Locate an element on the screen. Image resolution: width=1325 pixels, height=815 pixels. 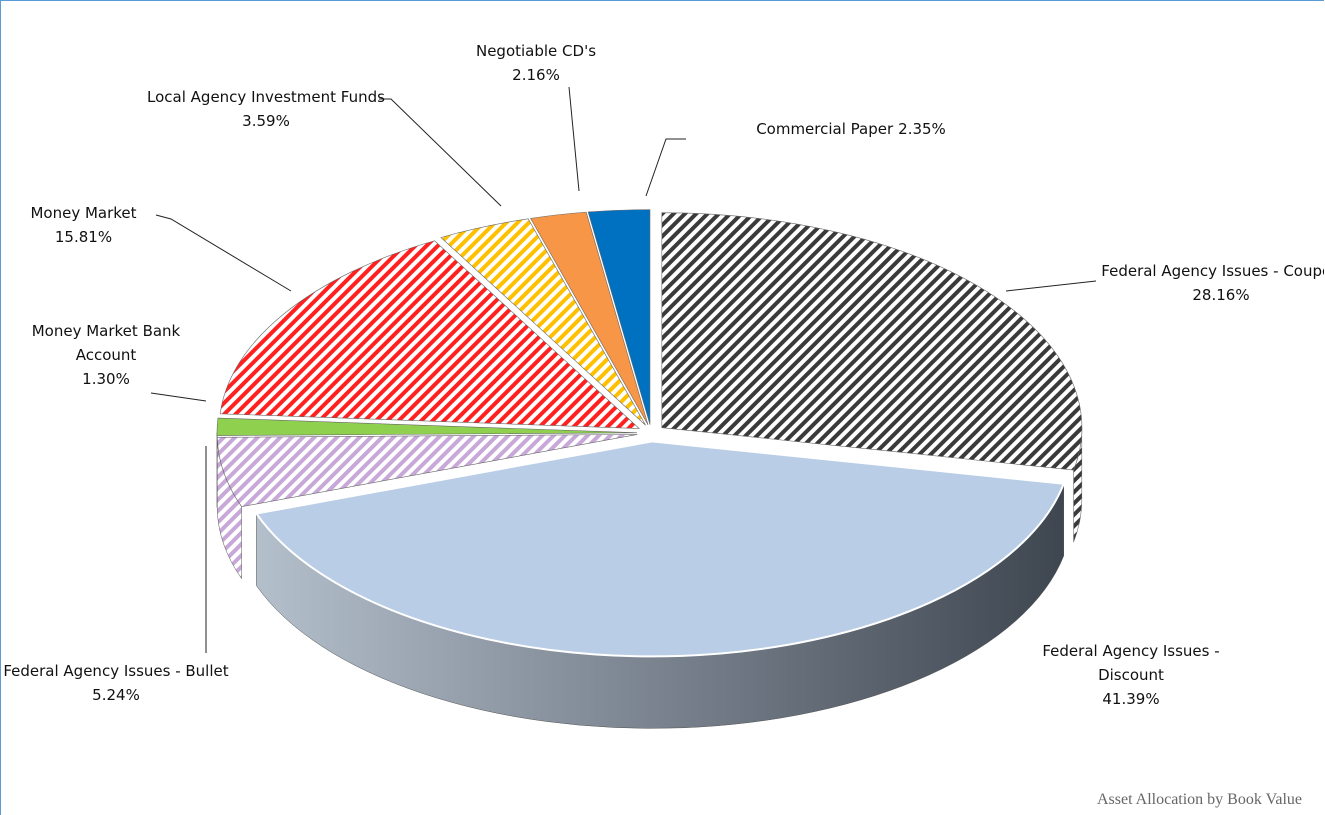
category-name: Federal Agency Issues - Discount is located at coordinates (1131, 663).